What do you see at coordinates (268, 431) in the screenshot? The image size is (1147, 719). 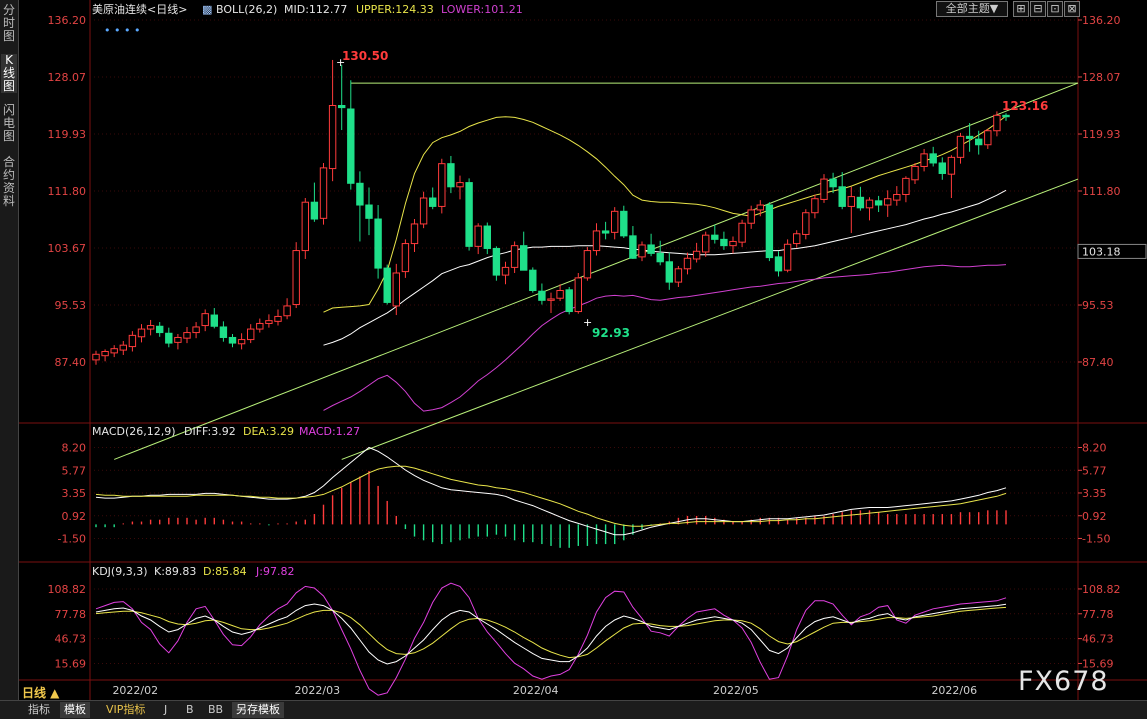 I see `macd-dea-label: DEA:3.29` at bounding box center [268, 431].